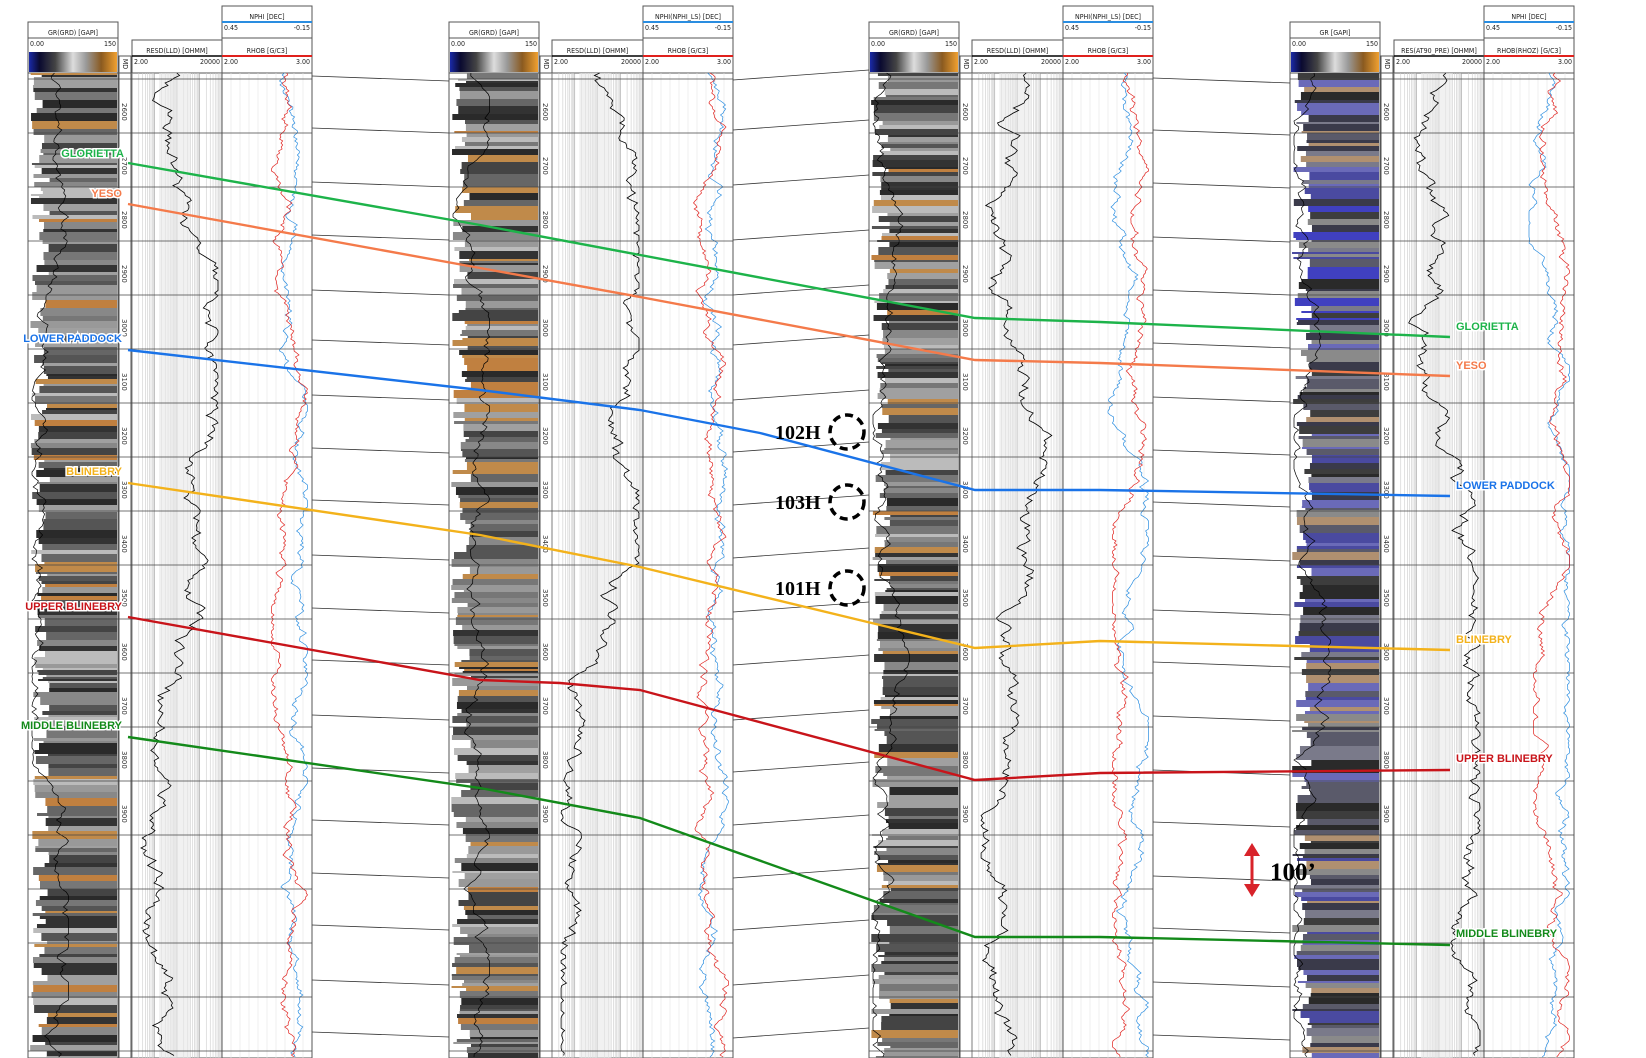 This screenshot has height=1058, width=1646. What do you see at coordinates (820, 502) in the screenshot?
I see `wellbore-103h: 103H` at bounding box center [820, 502].